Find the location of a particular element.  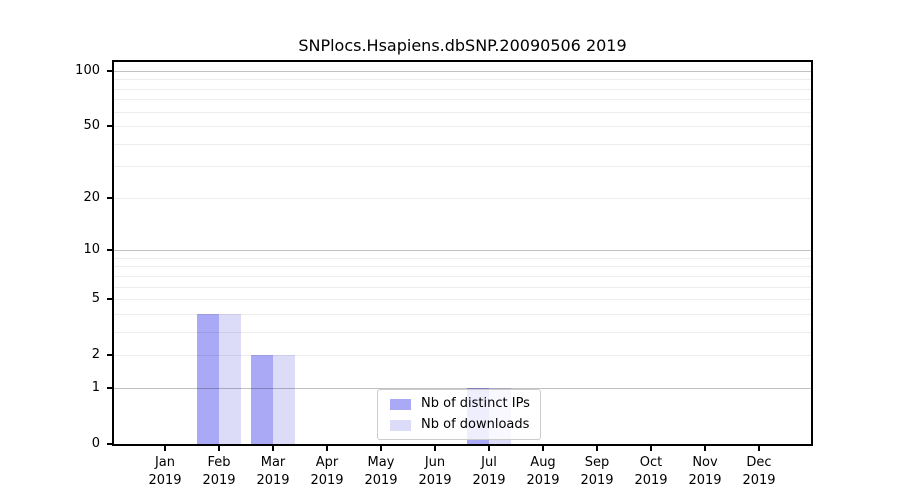

x-tick-oct is located at coordinates (651, 447).